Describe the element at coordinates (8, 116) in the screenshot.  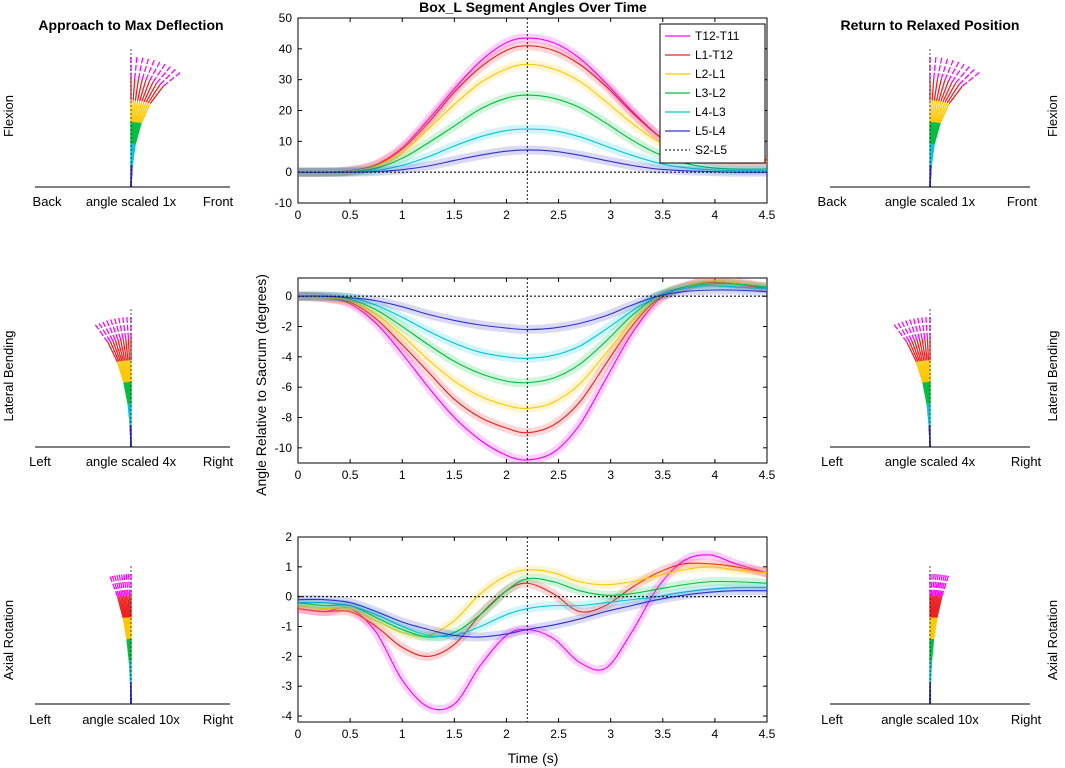
I see `row-label-left-flexion: Flexion` at that location.